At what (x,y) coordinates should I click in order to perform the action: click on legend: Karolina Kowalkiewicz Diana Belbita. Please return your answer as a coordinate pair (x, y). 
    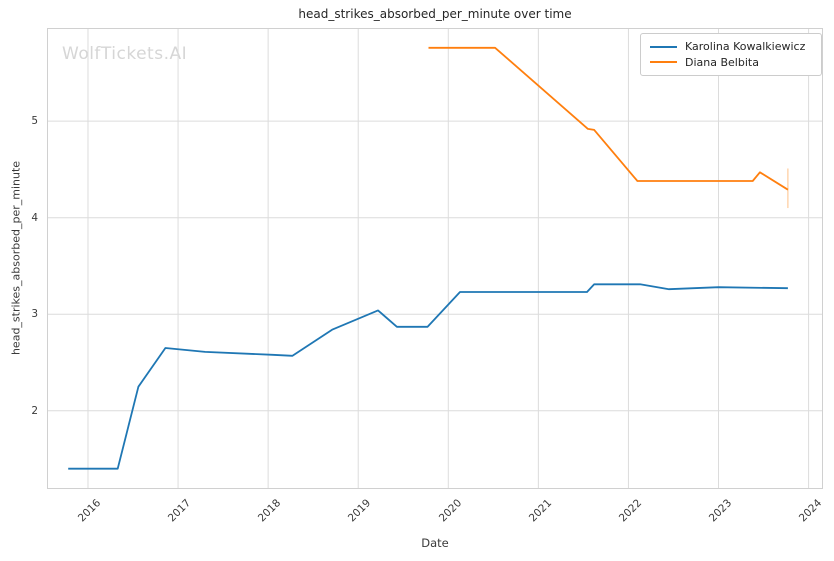
    Looking at the image, I should click on (731, 54).